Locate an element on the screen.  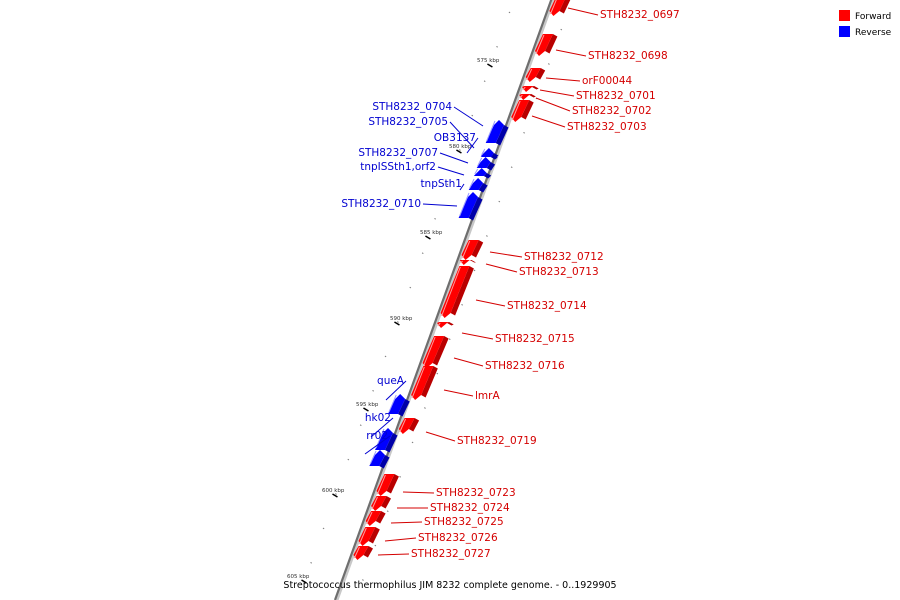
gene-label: STH8232_0723 is located at coordinates (476, 493).